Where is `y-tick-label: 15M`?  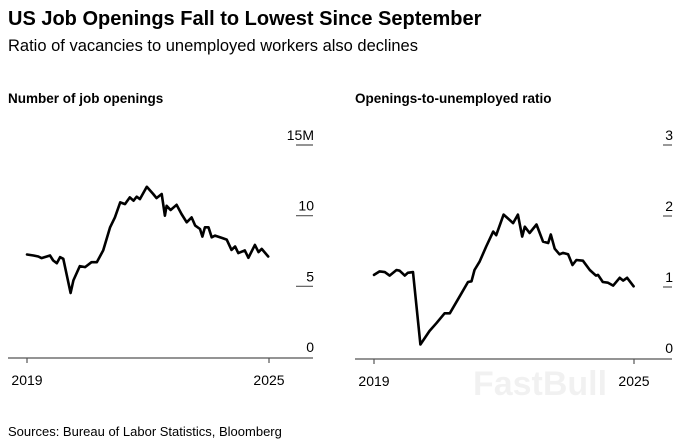
y-tick-label: 15M is located at coordinates (300, 135).